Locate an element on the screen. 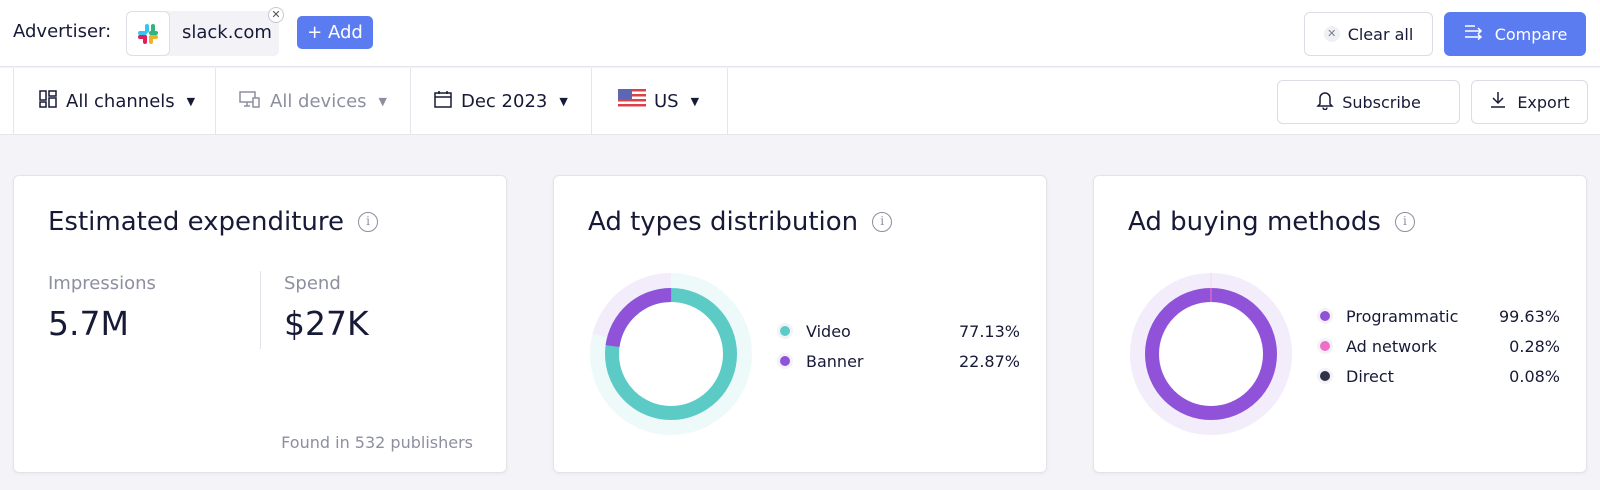  banner-dot-icon is located at coordinates (785, 361).